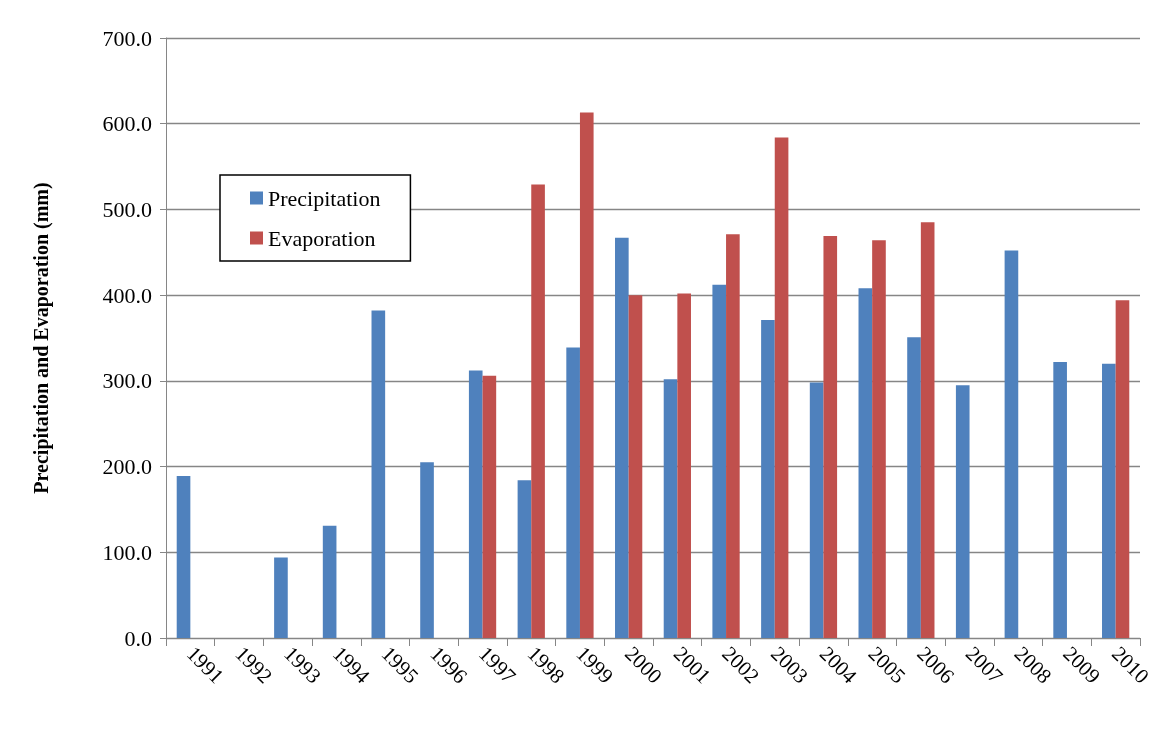  I want to click on legend-label: Evaporation, so click(322, 238).